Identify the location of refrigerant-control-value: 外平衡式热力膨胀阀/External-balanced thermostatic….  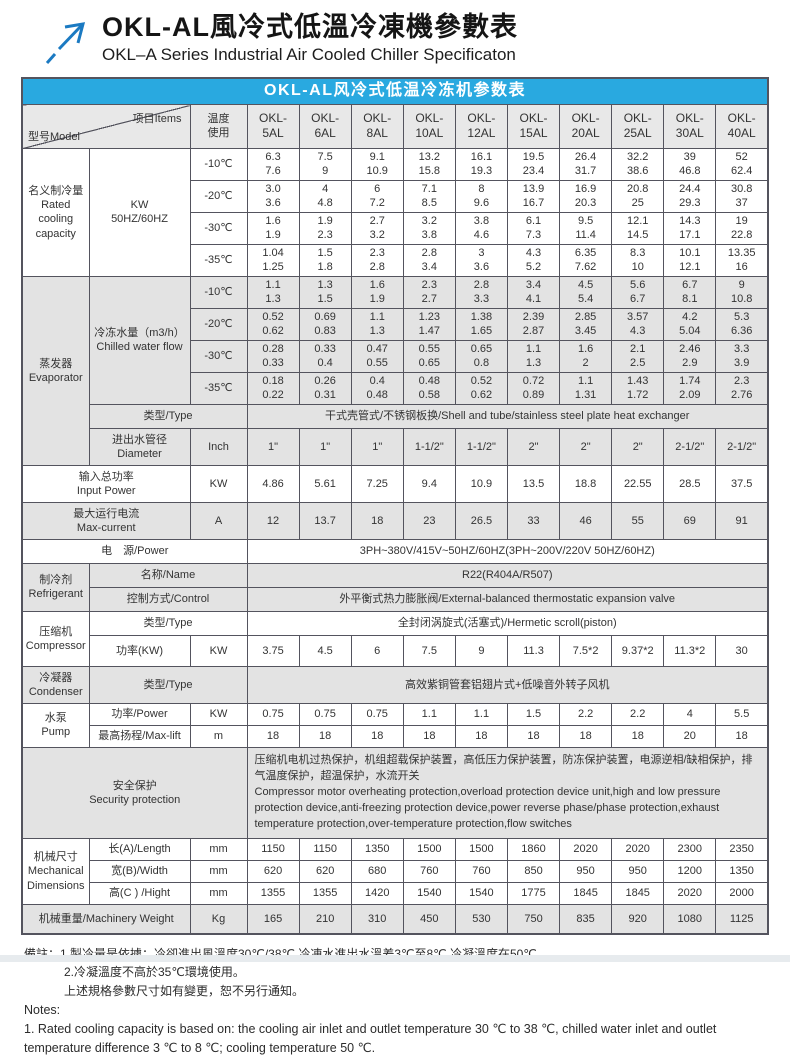
(507, 599).